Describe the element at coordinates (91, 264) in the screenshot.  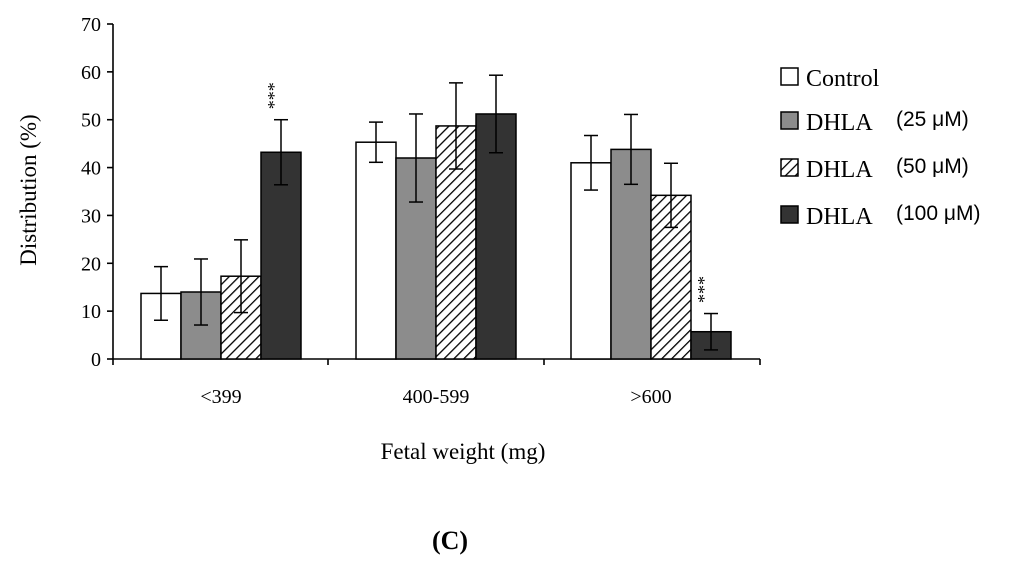
I see `y-tick-label: 20` at that location.